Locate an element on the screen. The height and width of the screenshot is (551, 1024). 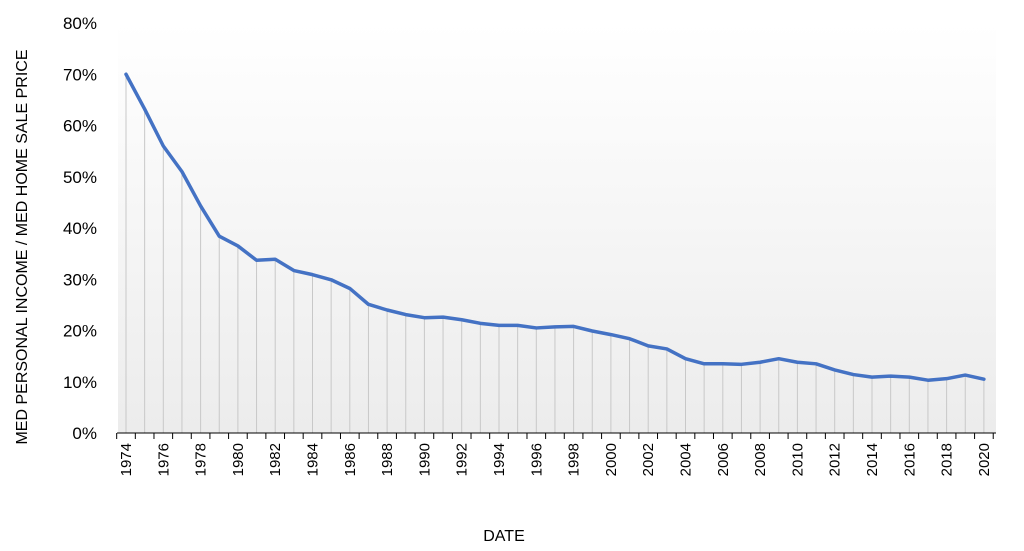
x-tick-label: 2020 is located at coordinates (984, 459).